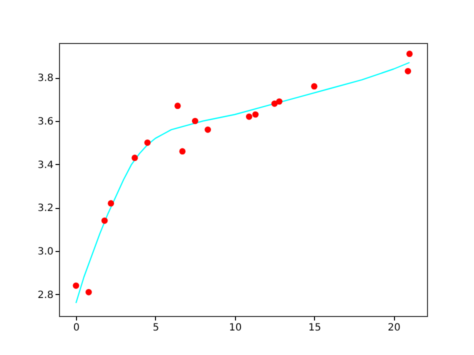  Describe the element at coordinates (235, 328) in the screenshot. I see `x-tick-label: 10` at that location.